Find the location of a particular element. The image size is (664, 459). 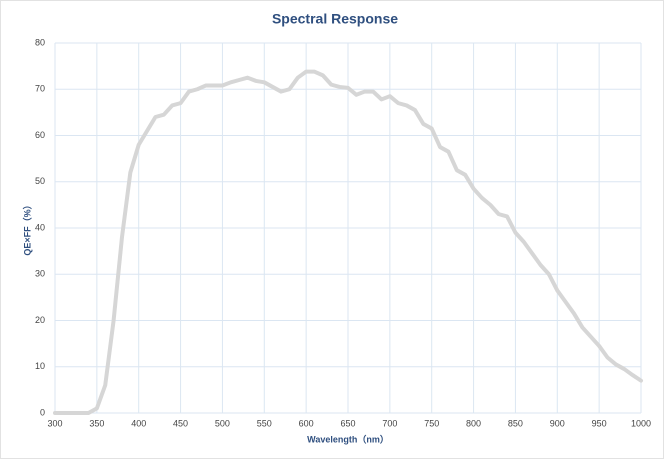

y-tick-label: 10 is located at coordinates (40, 366).